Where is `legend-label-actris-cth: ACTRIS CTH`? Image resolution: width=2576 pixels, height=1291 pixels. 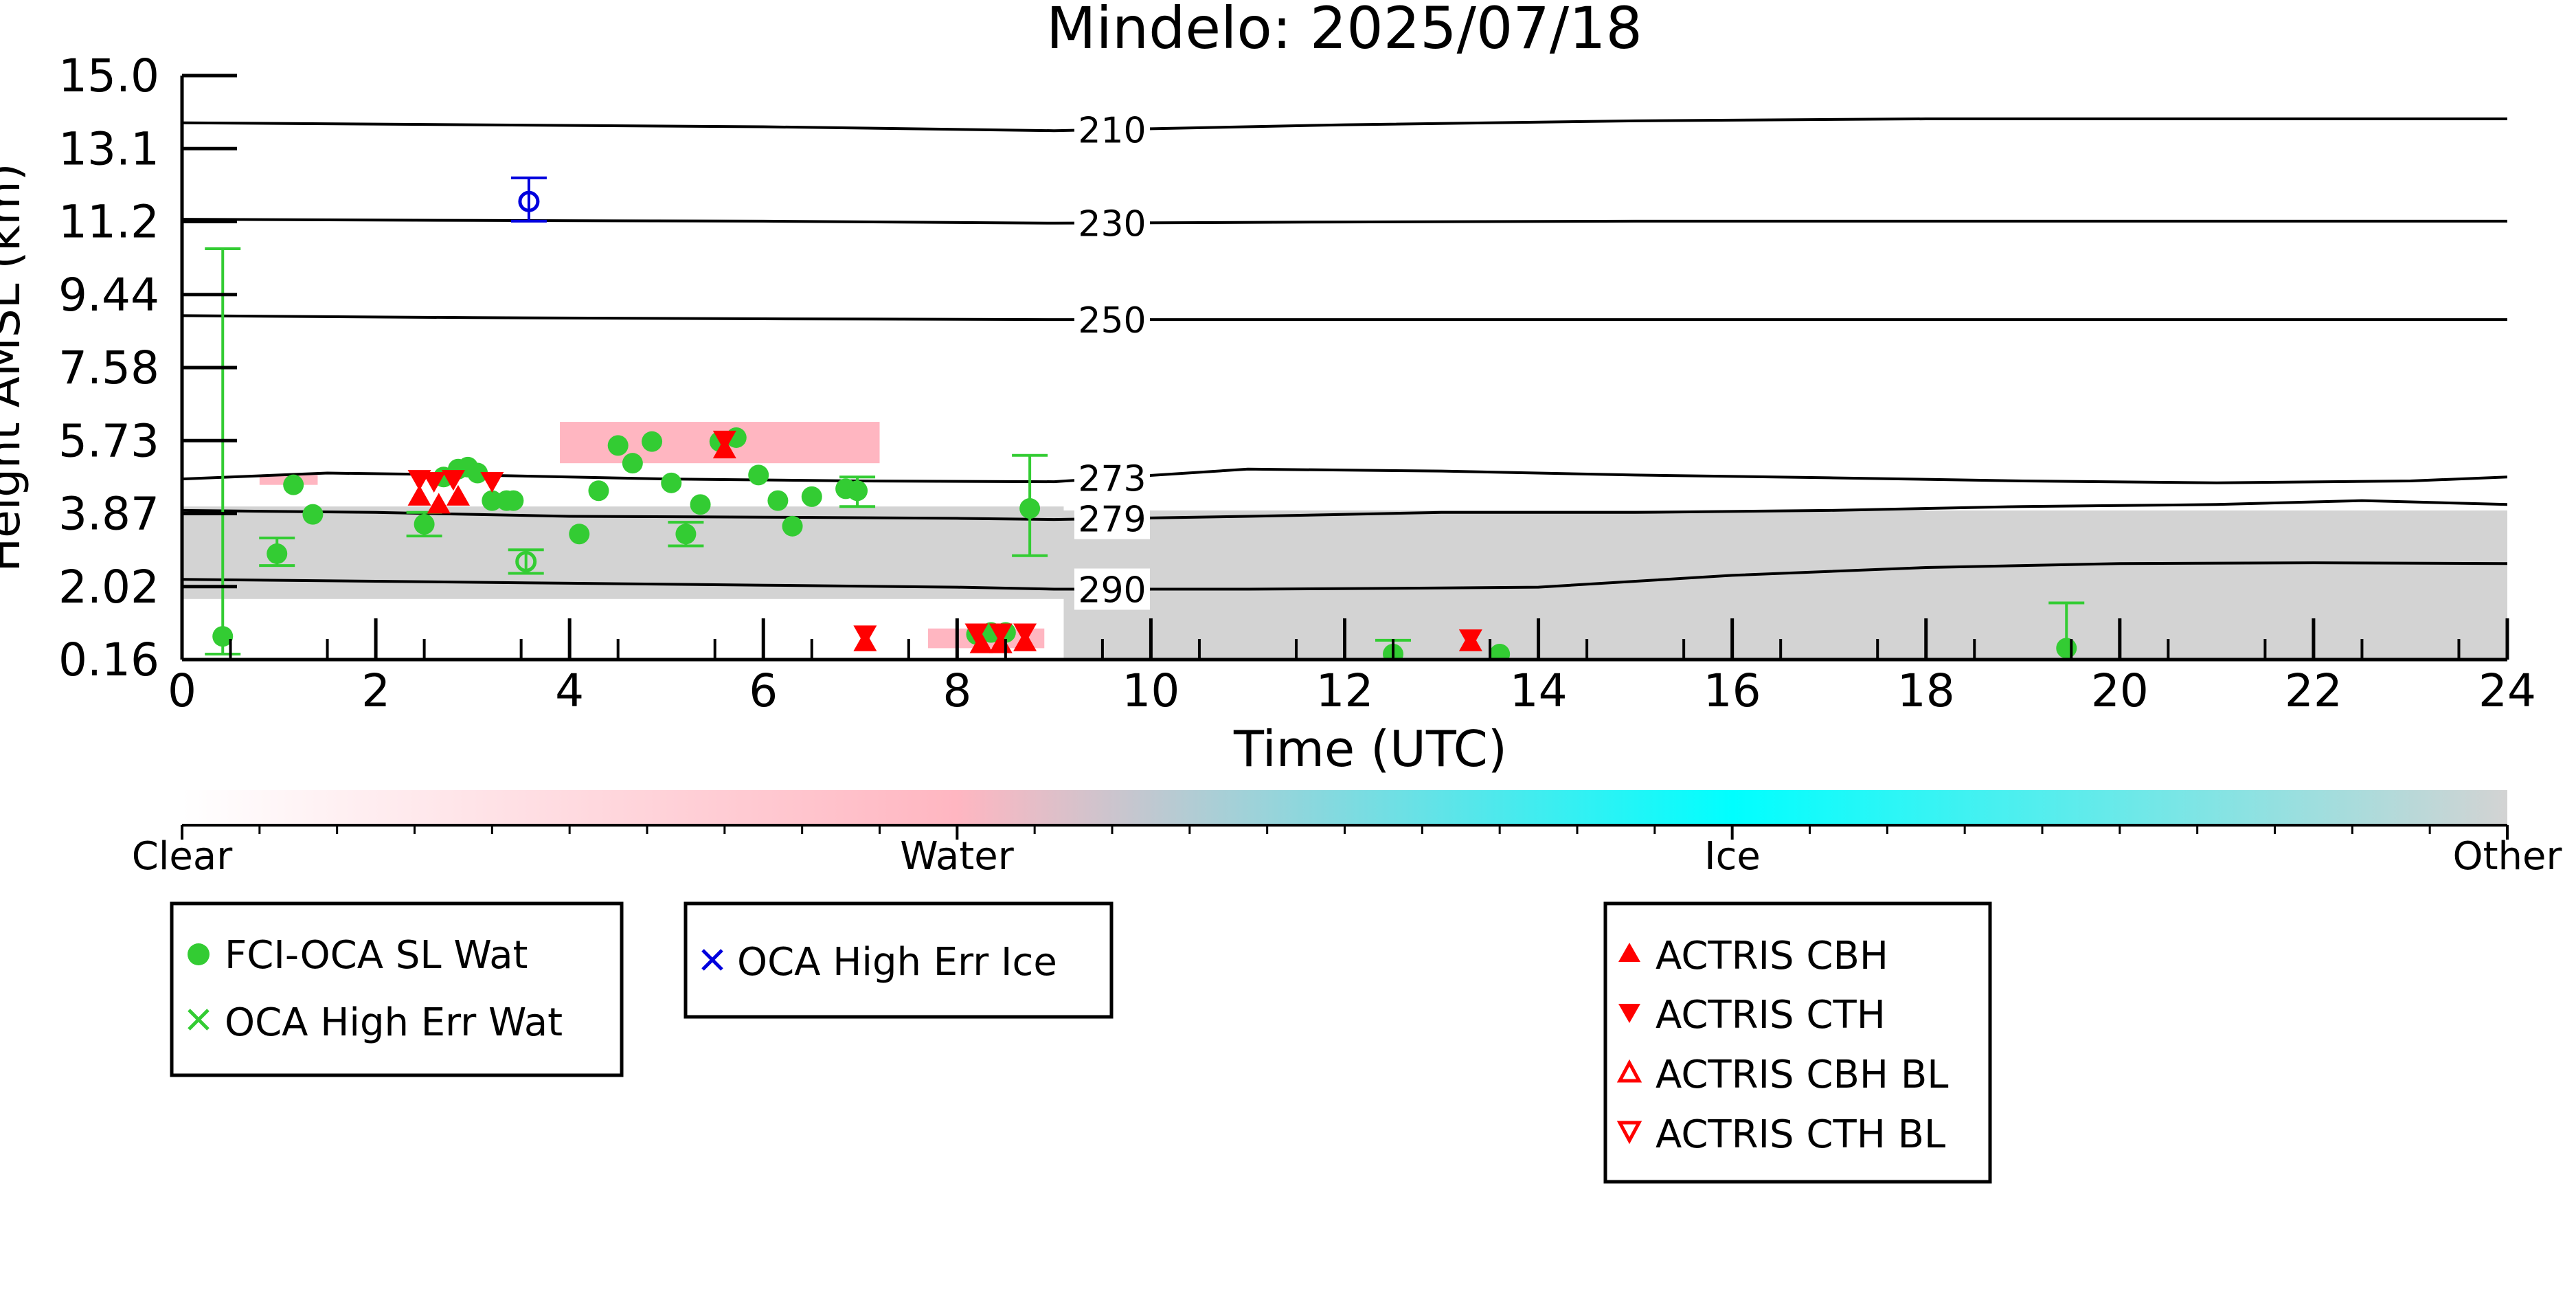
legend-label-actris-cth: ACTRIS CTH is located at coordinates (1771, 1015).